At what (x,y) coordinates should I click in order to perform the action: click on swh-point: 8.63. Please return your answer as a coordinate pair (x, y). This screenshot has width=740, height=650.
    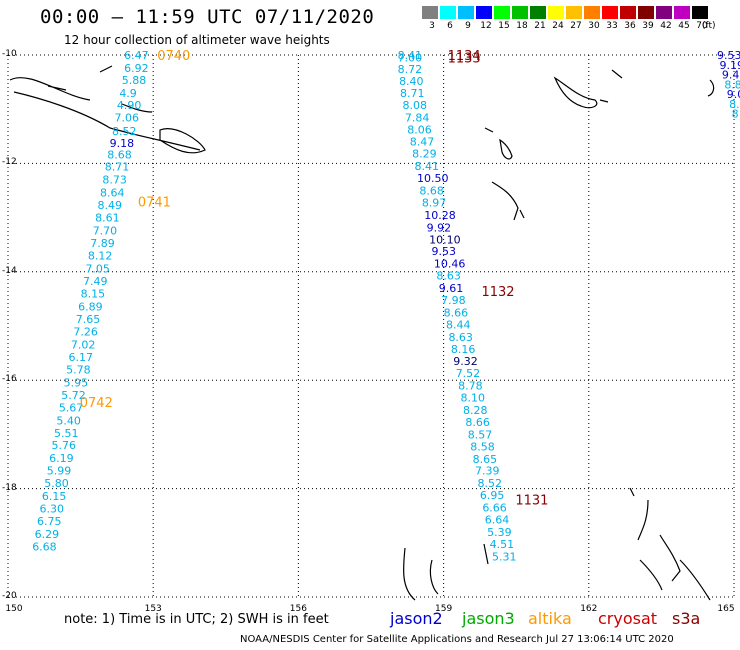
    Looking at the image, I should click on (448, 276).